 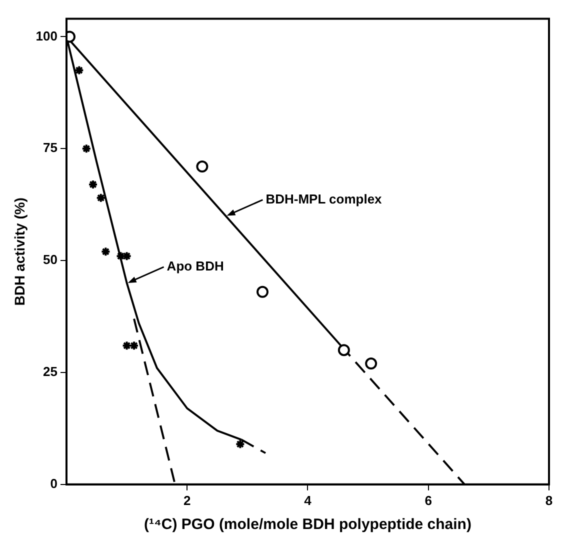 What do you see at coordinates (19, 252) in the screenshot?
I see `y-axis-title: BDH activity (%)` at bounding box center [19, 252].